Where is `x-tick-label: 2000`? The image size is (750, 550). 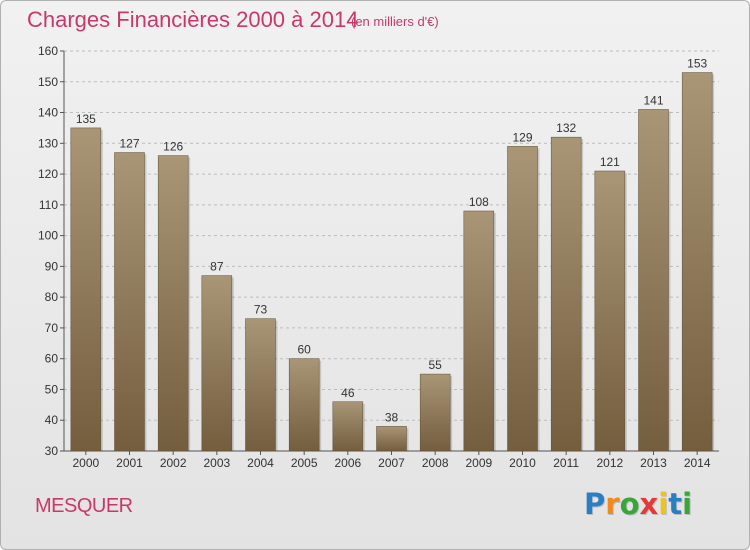 x-tick-label: 2000 is located at coordinates (85, 463).